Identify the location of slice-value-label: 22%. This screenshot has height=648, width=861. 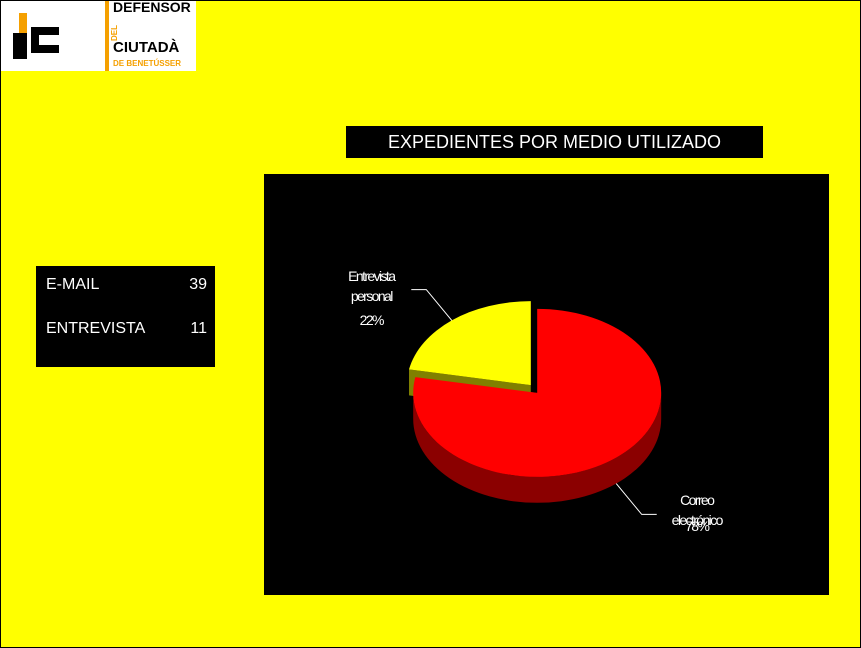
(372, 319).